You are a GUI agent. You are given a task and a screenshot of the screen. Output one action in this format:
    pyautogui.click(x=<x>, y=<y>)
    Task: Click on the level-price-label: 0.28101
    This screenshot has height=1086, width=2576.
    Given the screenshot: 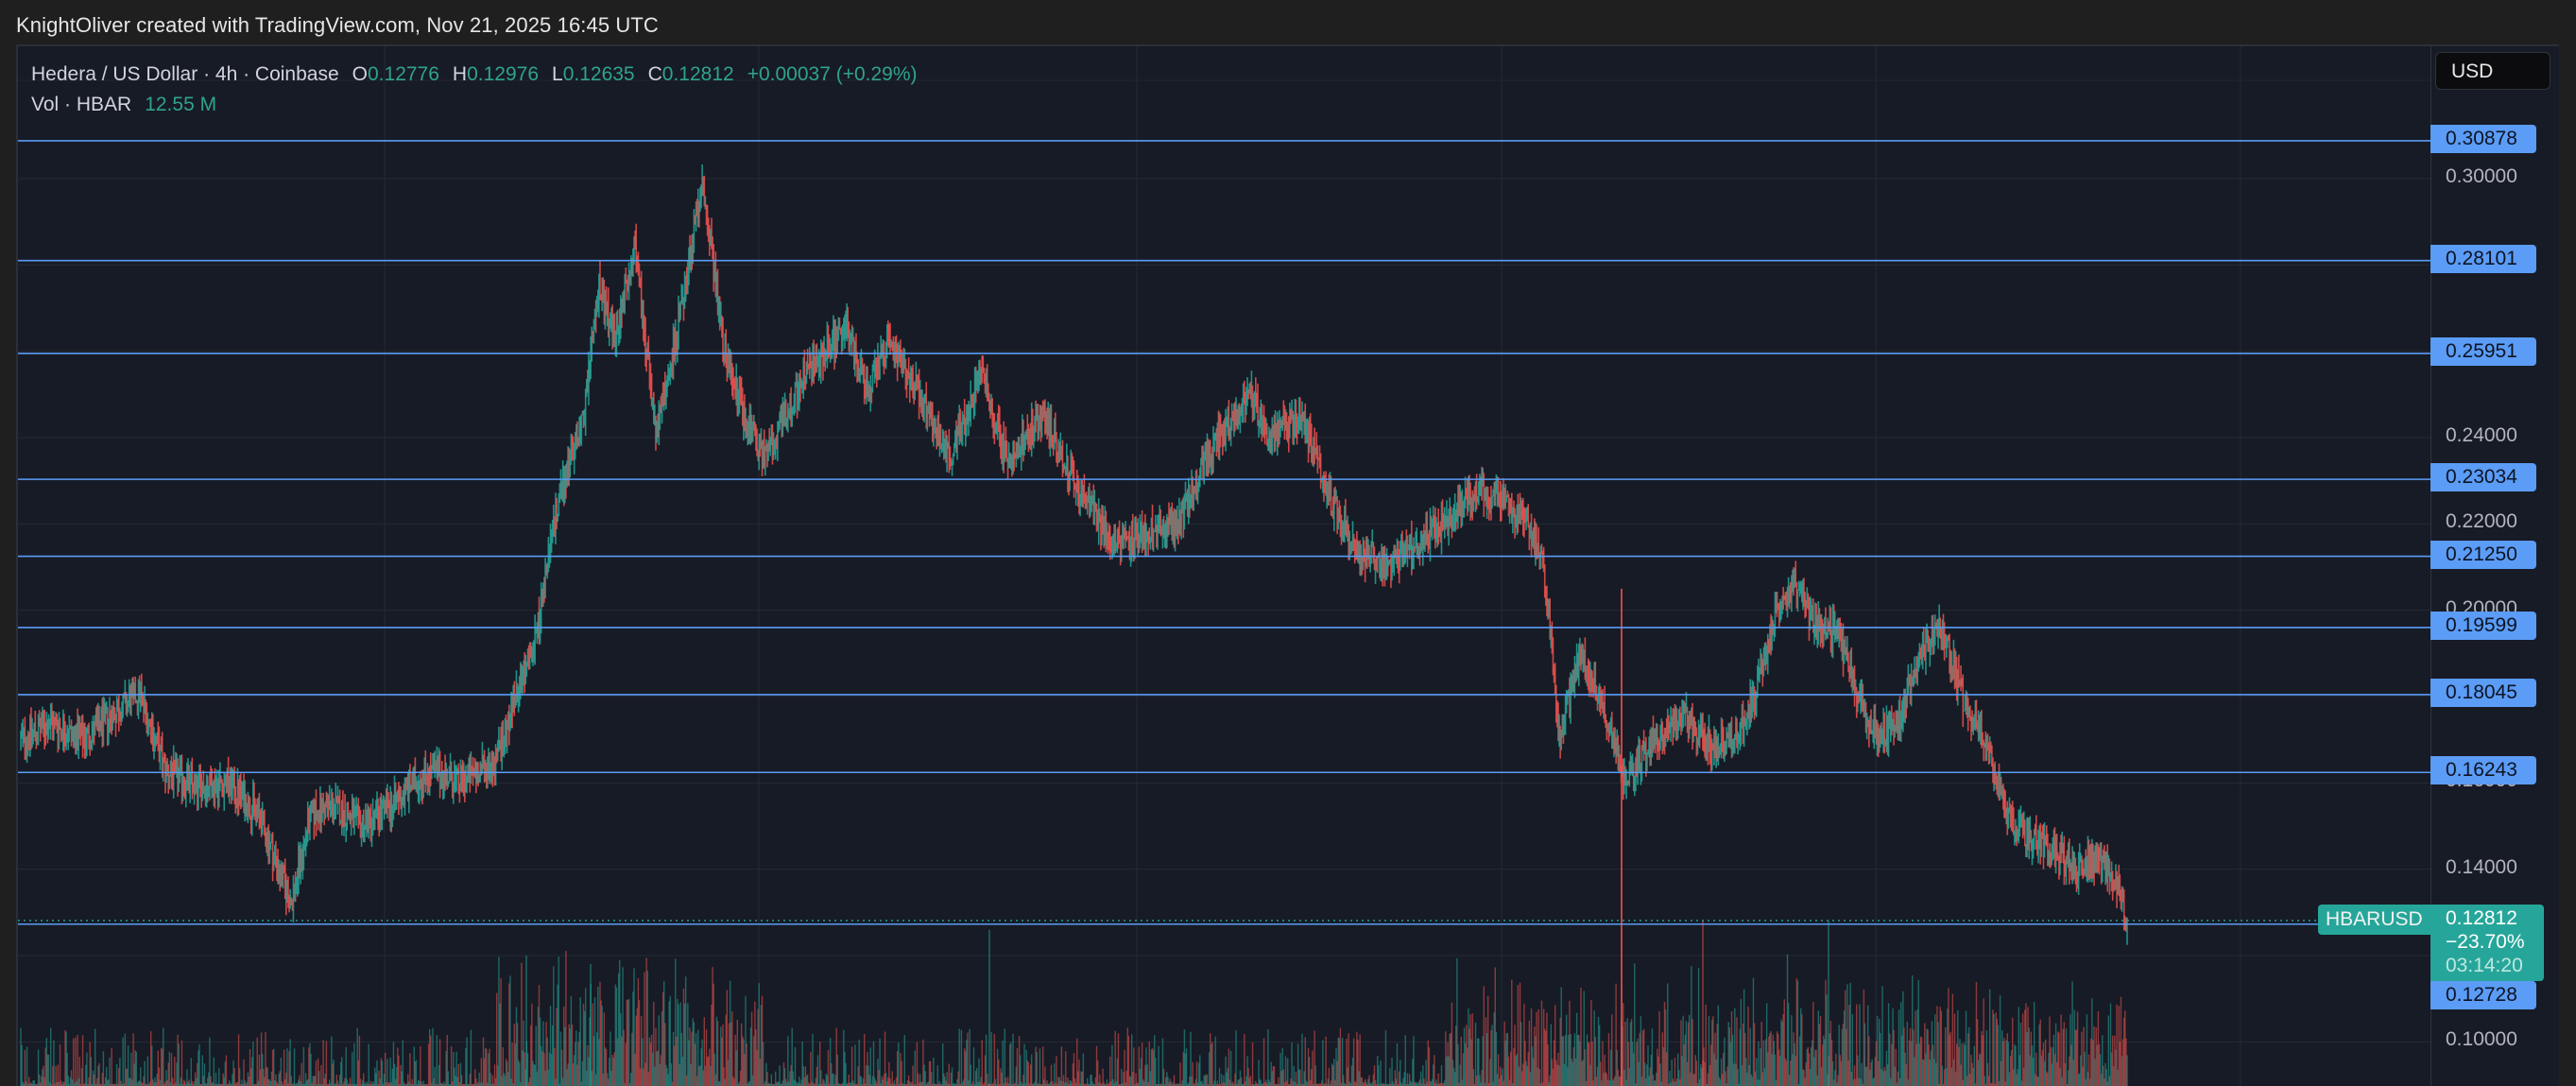 What is the action you would take?
    pyautogui.click(x=2483, y=258)
    